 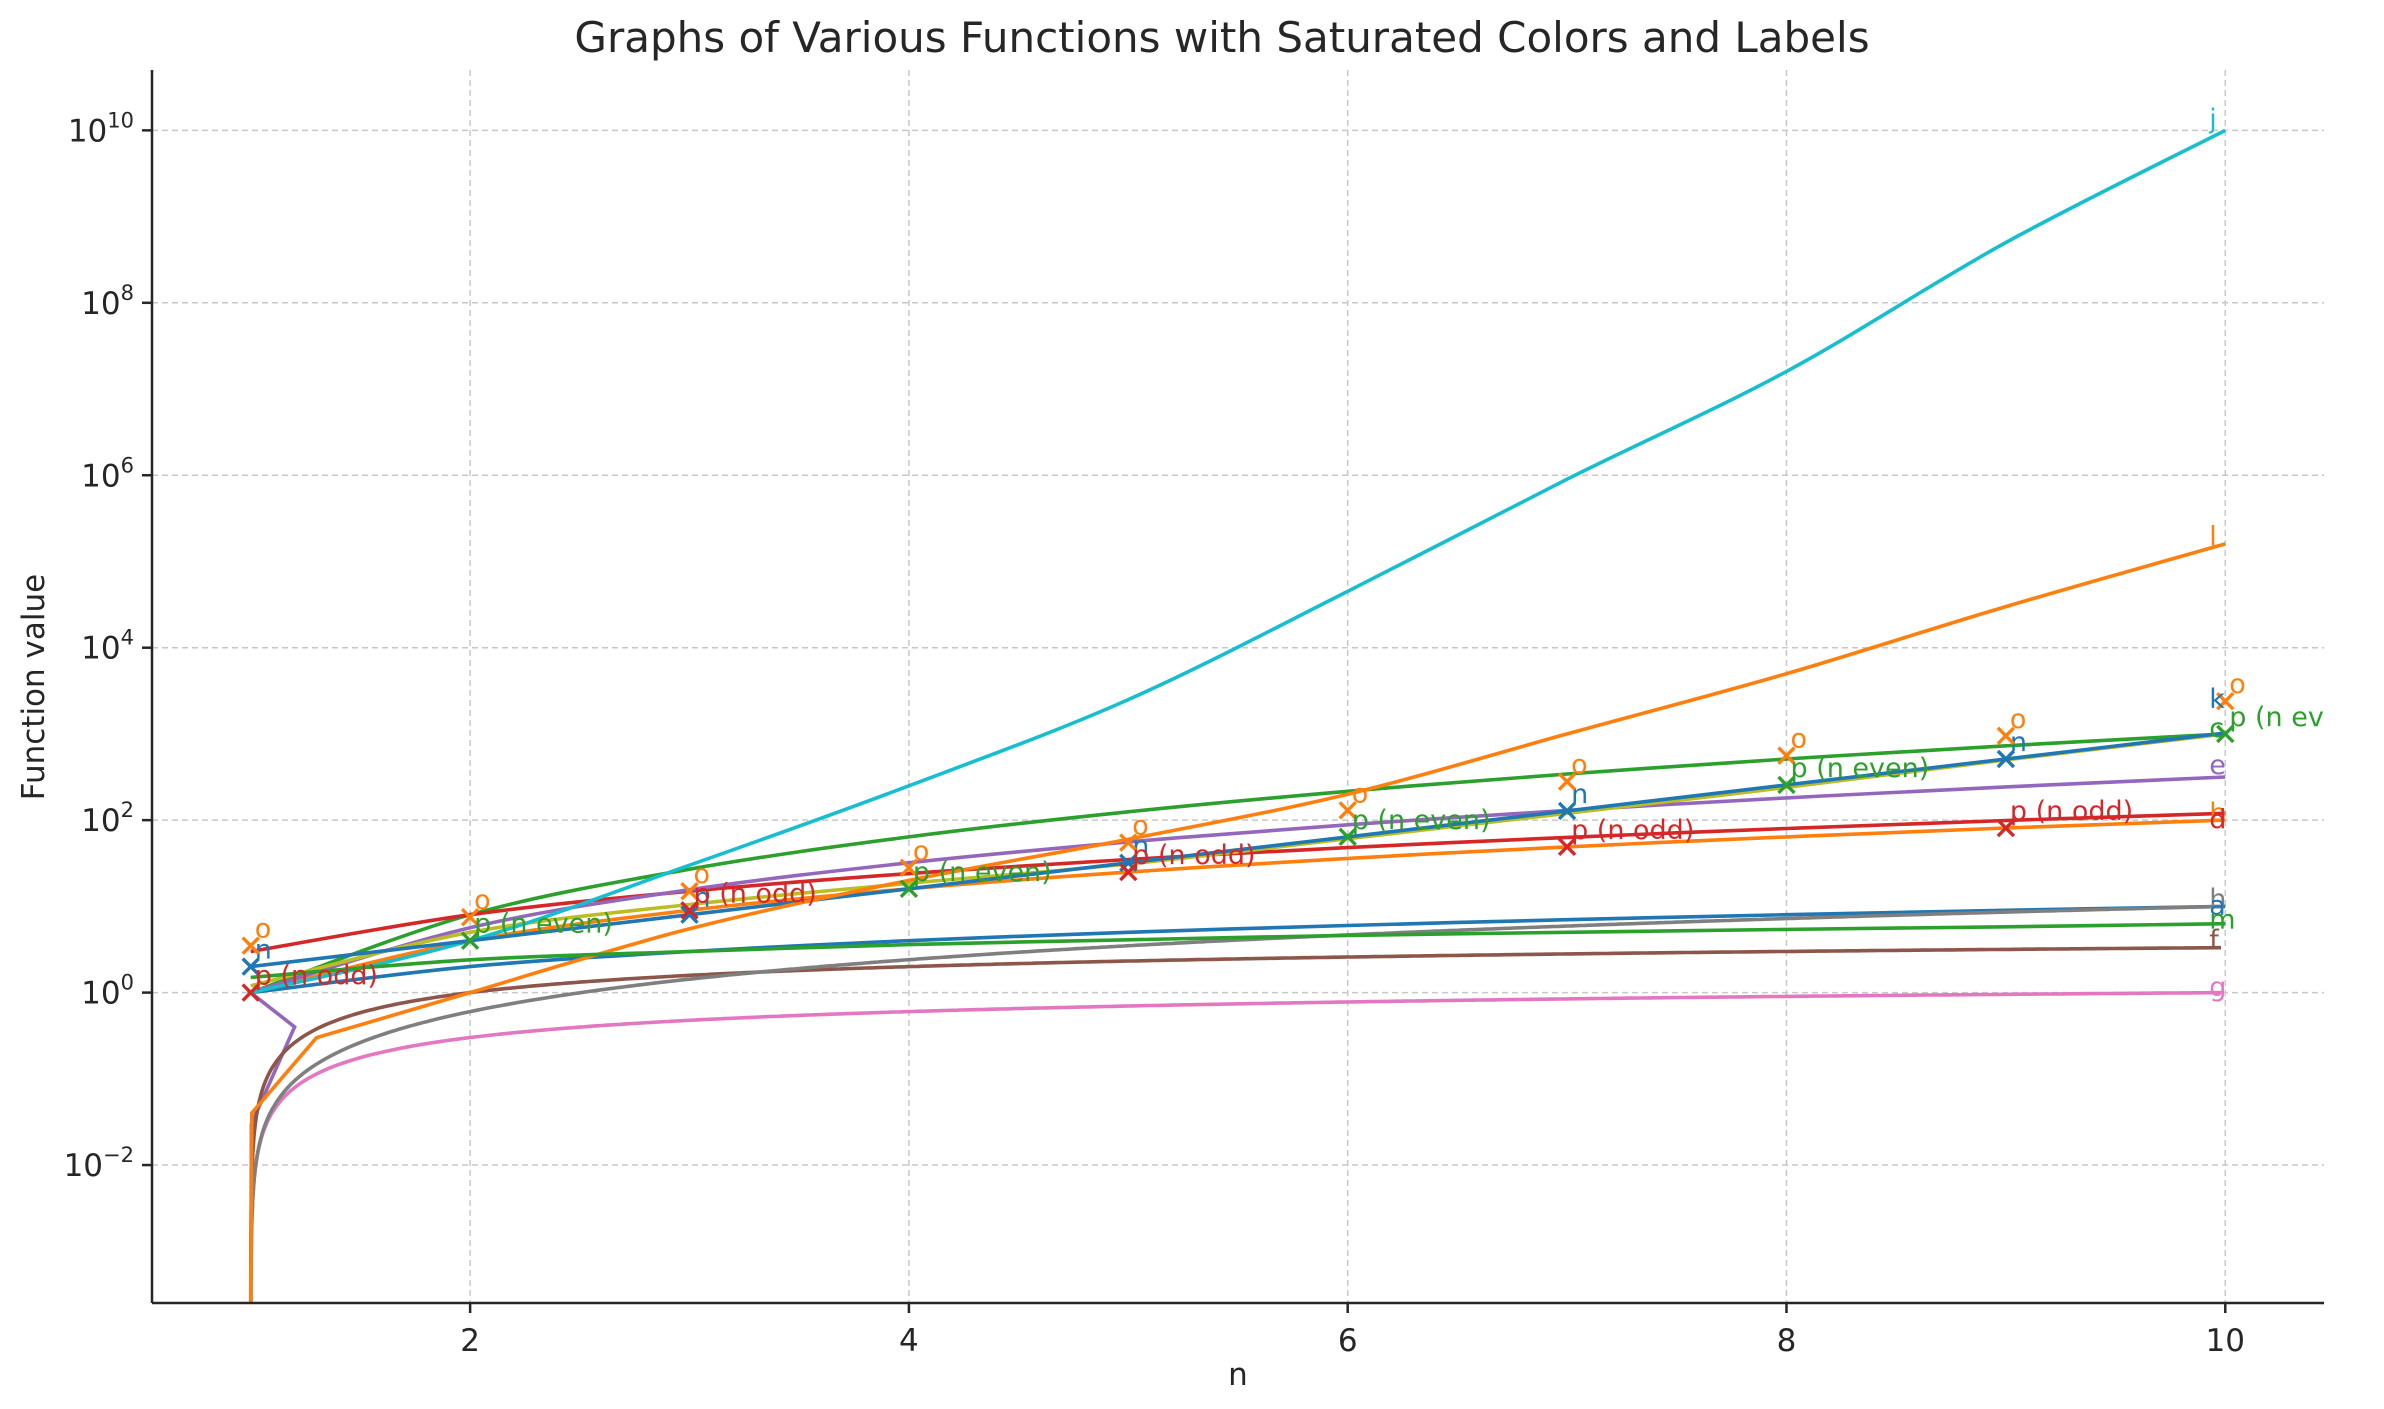 I want to click on y-tick-label: 10⁸, so click(x=107, y=301).